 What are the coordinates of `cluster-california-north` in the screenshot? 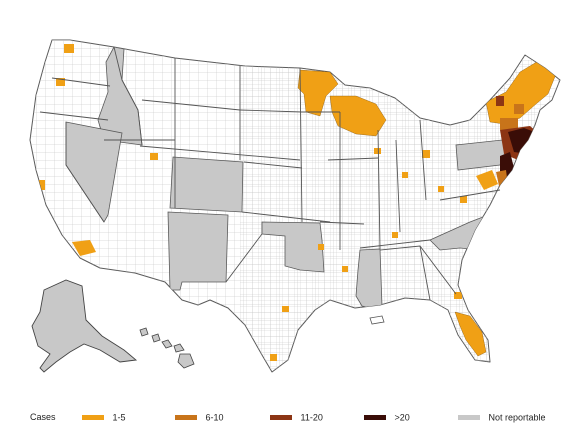 It's located at (40, 185).